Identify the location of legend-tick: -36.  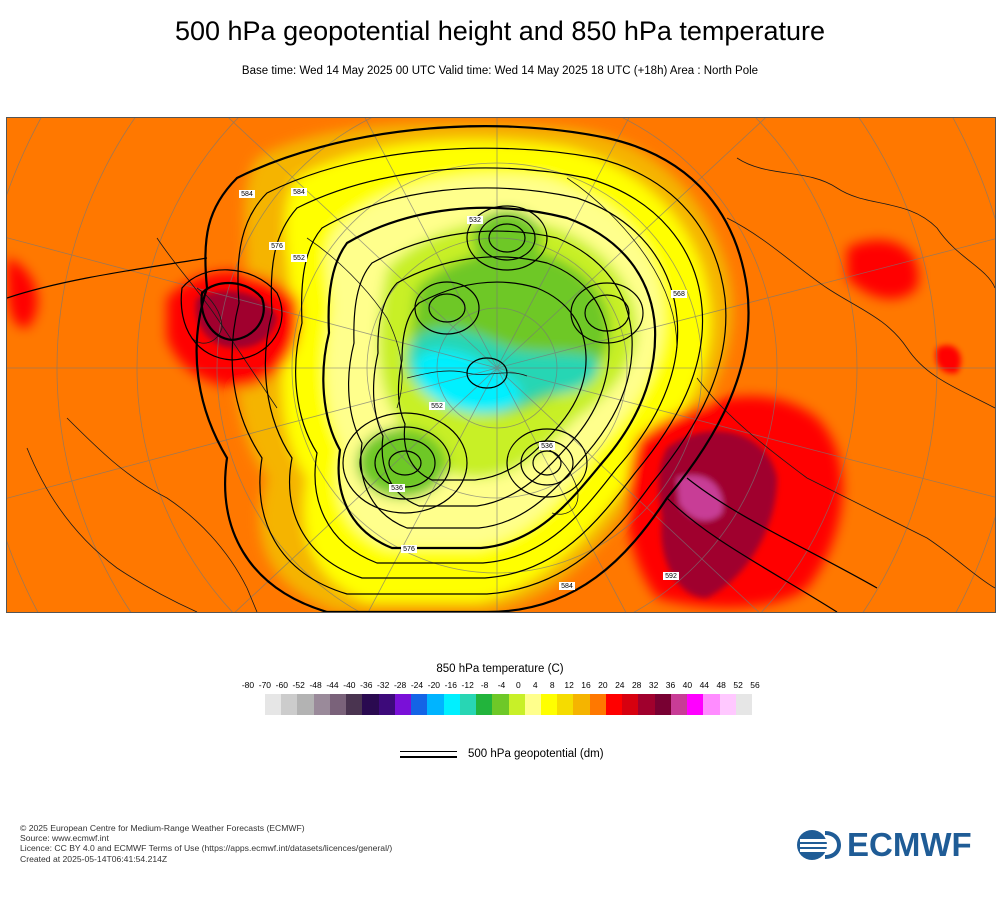
(366, 685).